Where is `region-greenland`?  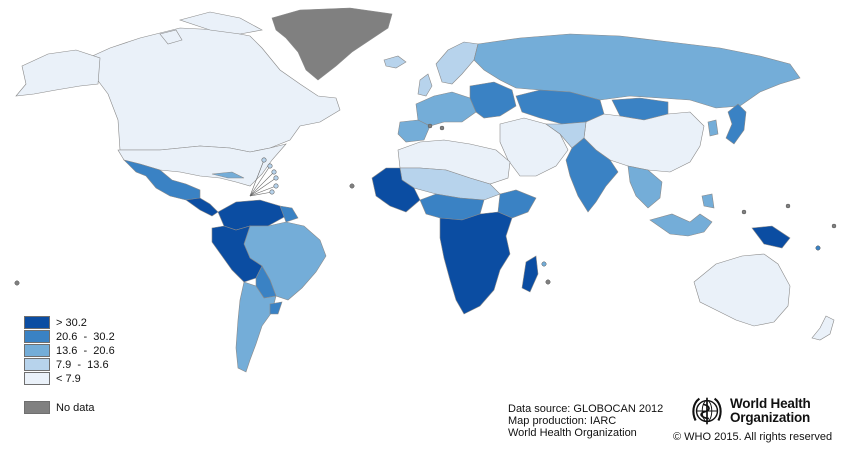
region-greenland is located at coordinates (332, 44).